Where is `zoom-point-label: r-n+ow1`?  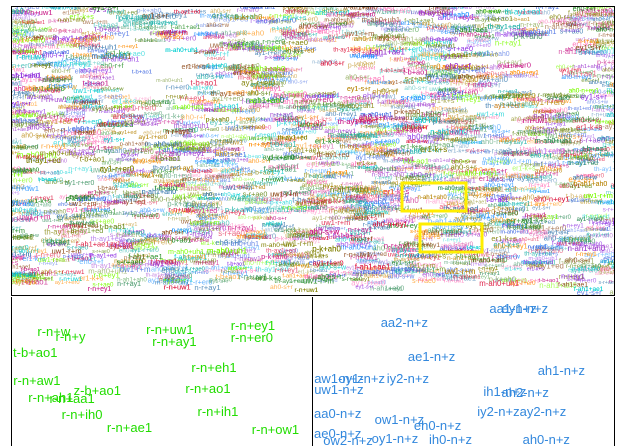
zoom-point-label: r-n+ow1 is located at coordinates (275, 429).